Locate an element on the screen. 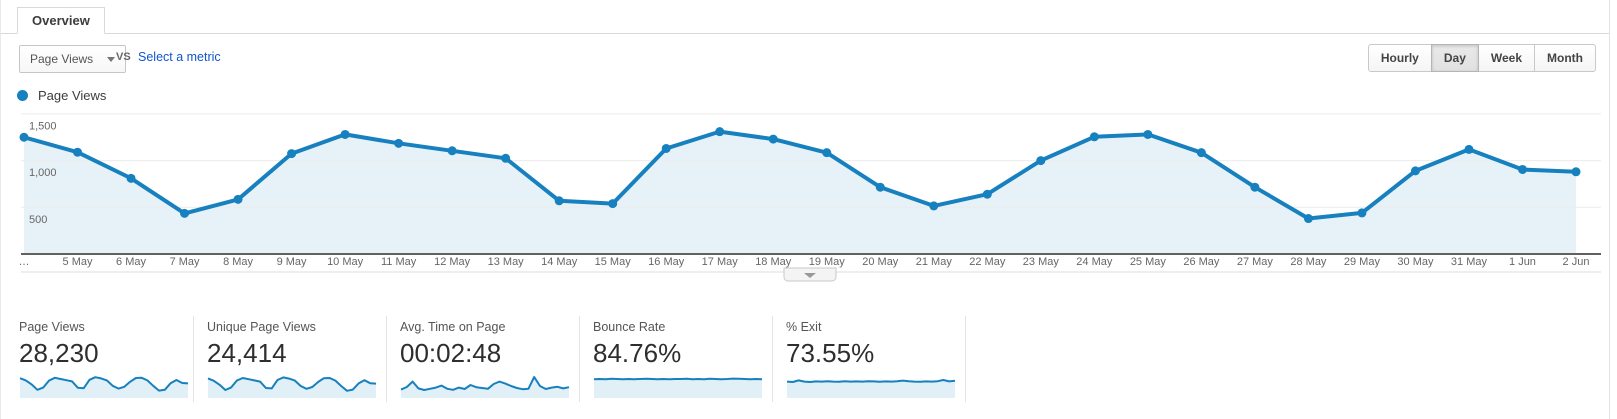 The height and width of the screenshot is (419, 1617). card-label: Page Views is located at coordinates (52, 327).